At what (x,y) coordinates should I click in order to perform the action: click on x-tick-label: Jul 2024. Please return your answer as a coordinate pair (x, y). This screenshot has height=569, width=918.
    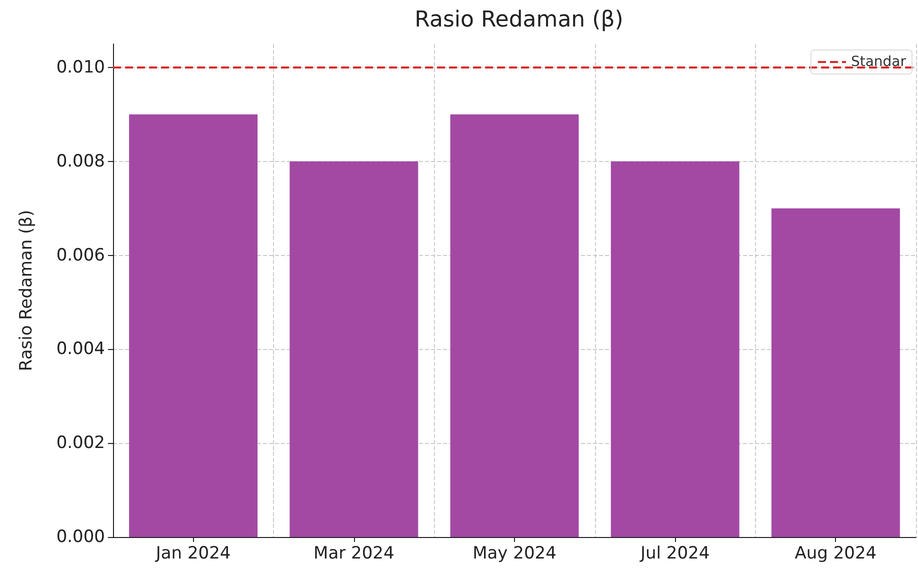
    Looking at the image, I should click on (675, 554).